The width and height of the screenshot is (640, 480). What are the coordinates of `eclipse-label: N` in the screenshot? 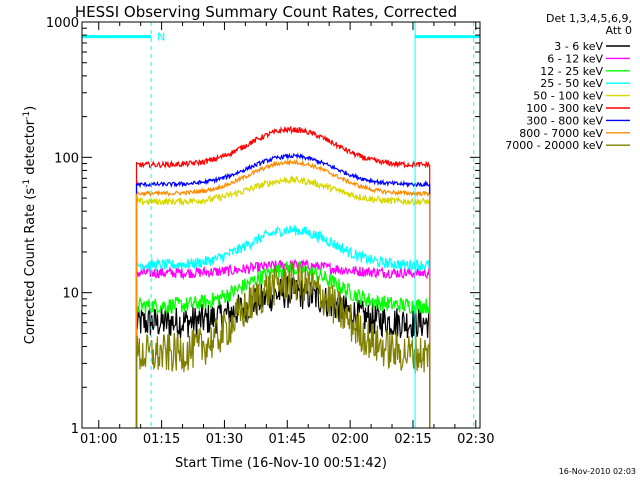 It's located at (161, 37).